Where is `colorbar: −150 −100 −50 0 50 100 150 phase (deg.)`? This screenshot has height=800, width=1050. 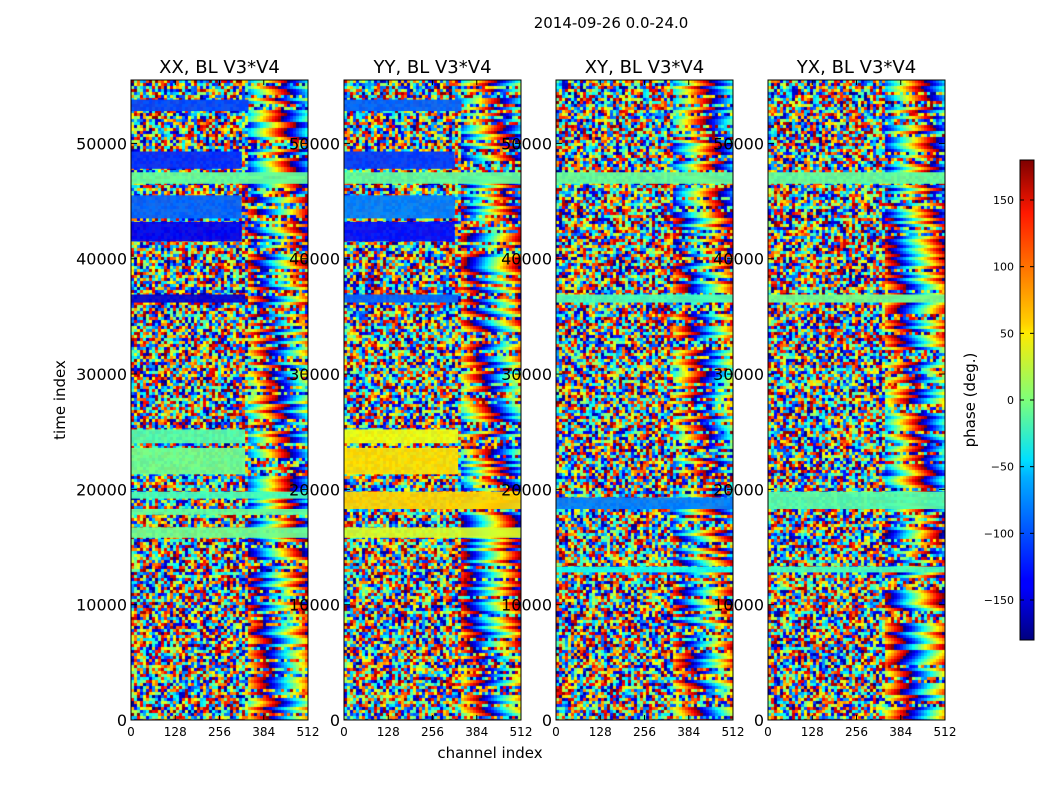 colorbar: −150 −100 −50 0 50 100 150 phase (deg.) is located at coordinates (998, 400).